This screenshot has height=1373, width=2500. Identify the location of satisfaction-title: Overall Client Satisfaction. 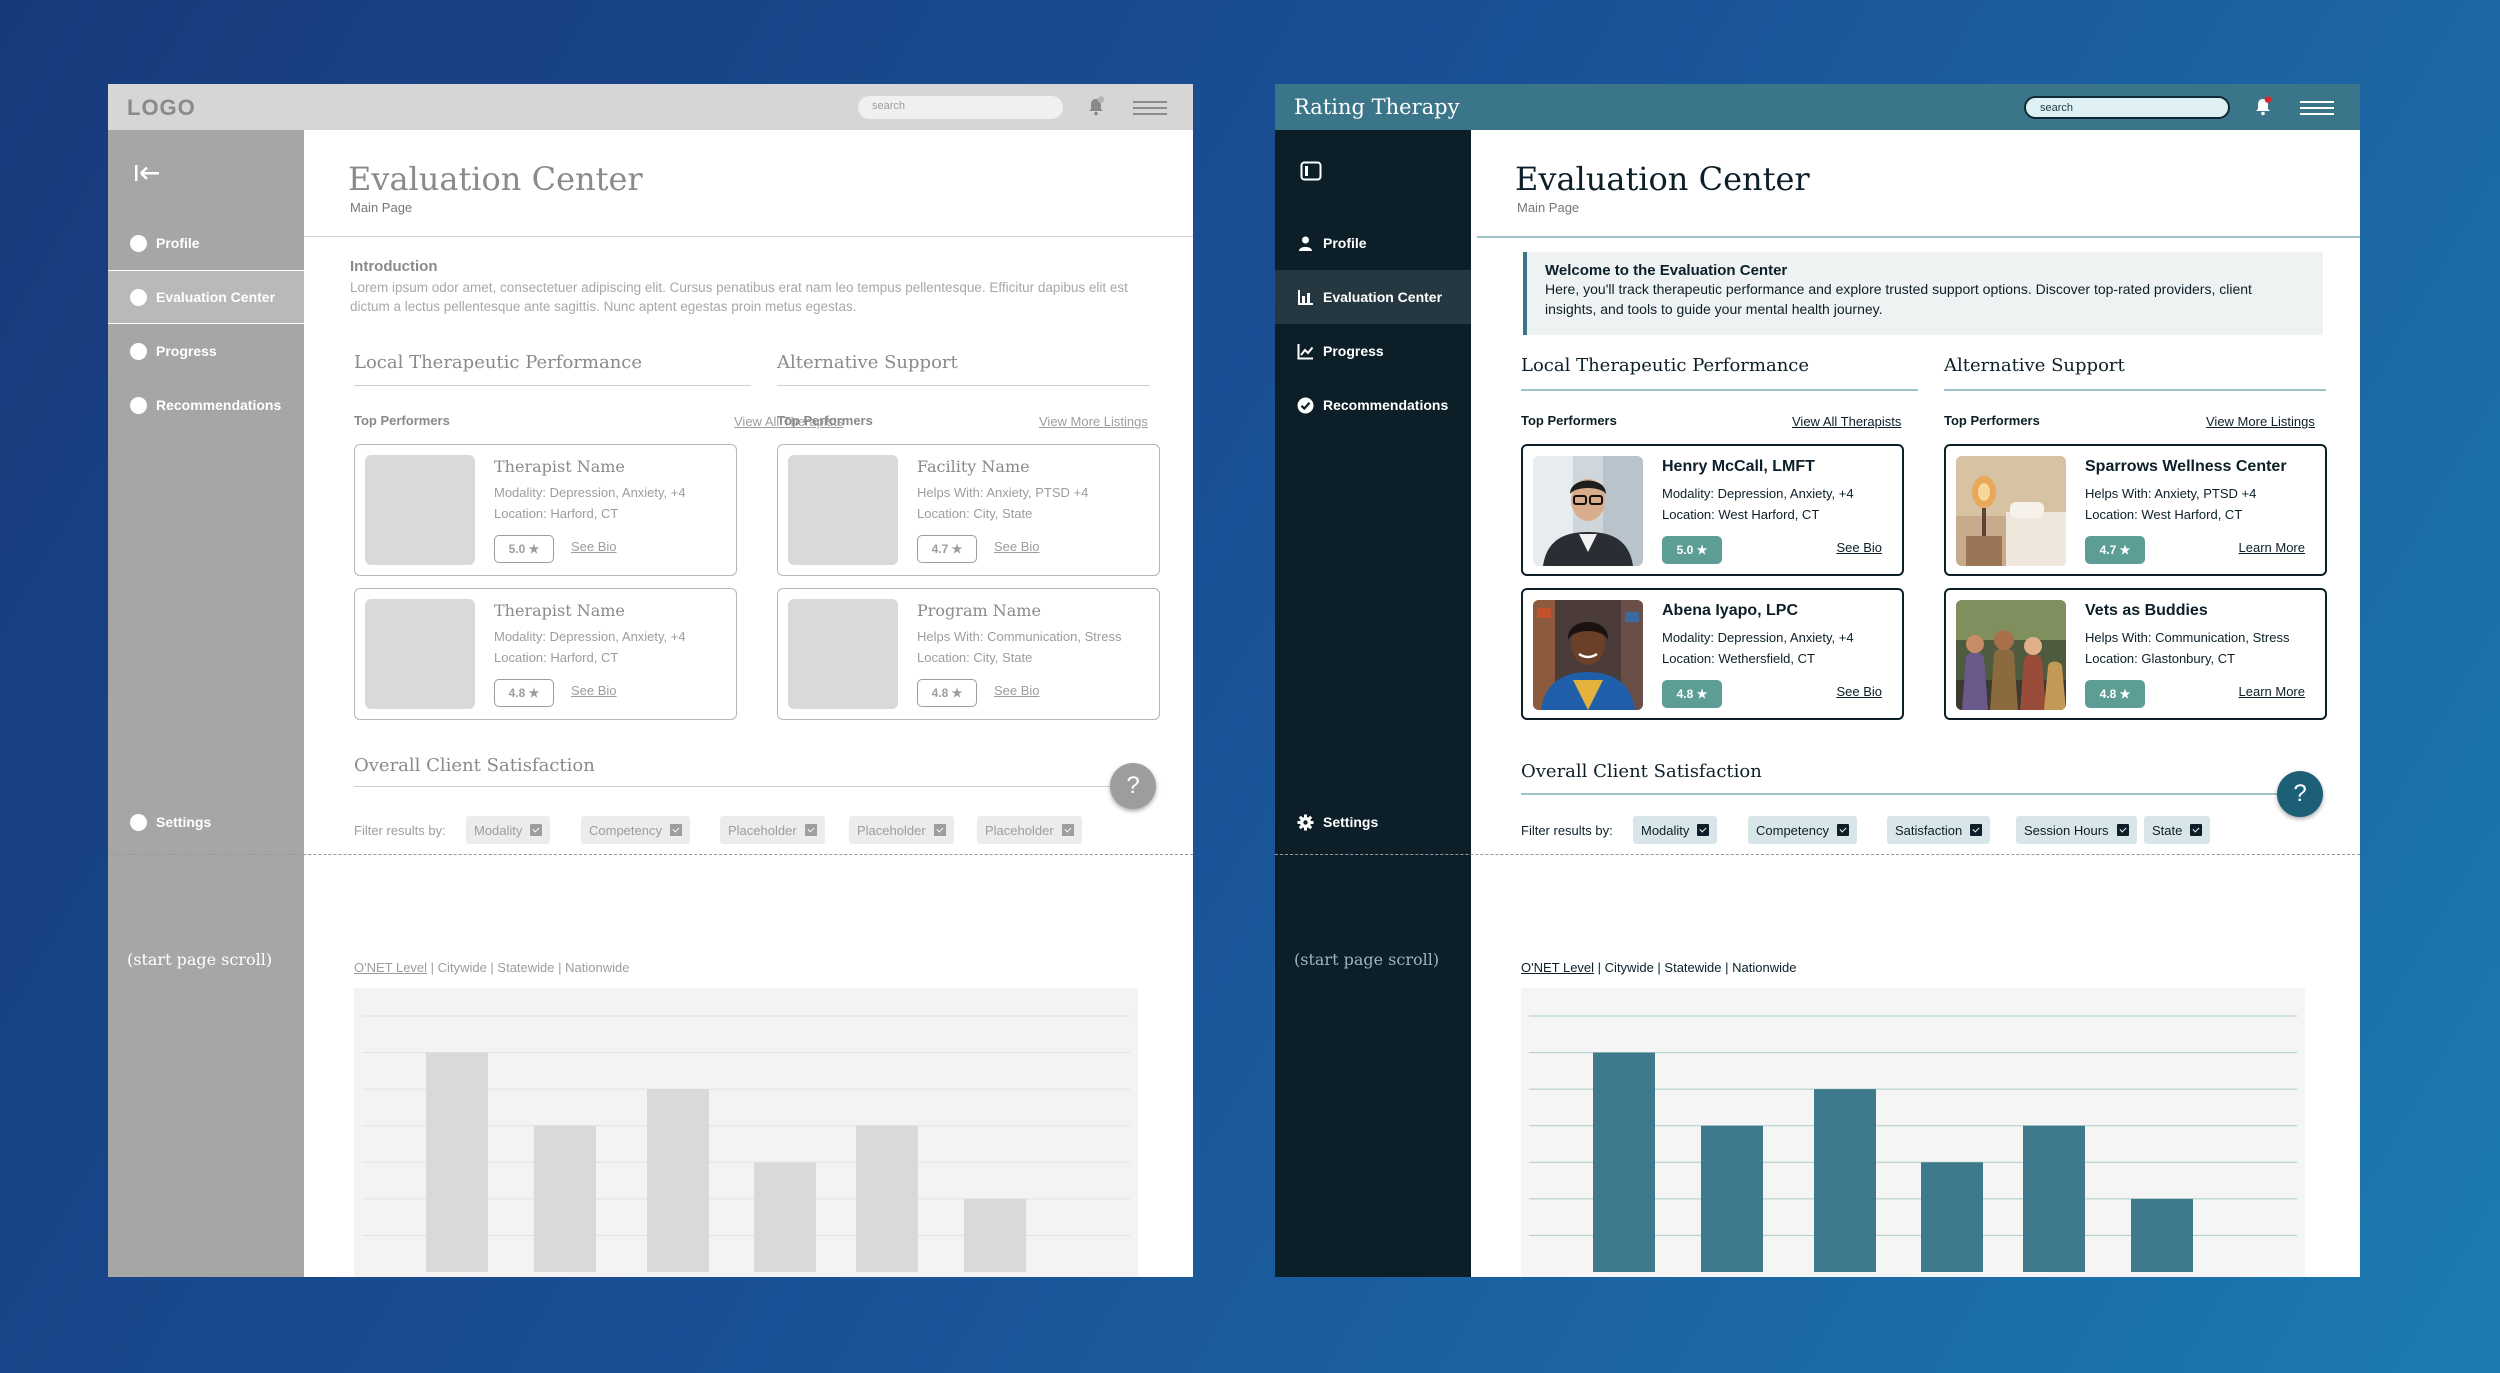
(474, 765).